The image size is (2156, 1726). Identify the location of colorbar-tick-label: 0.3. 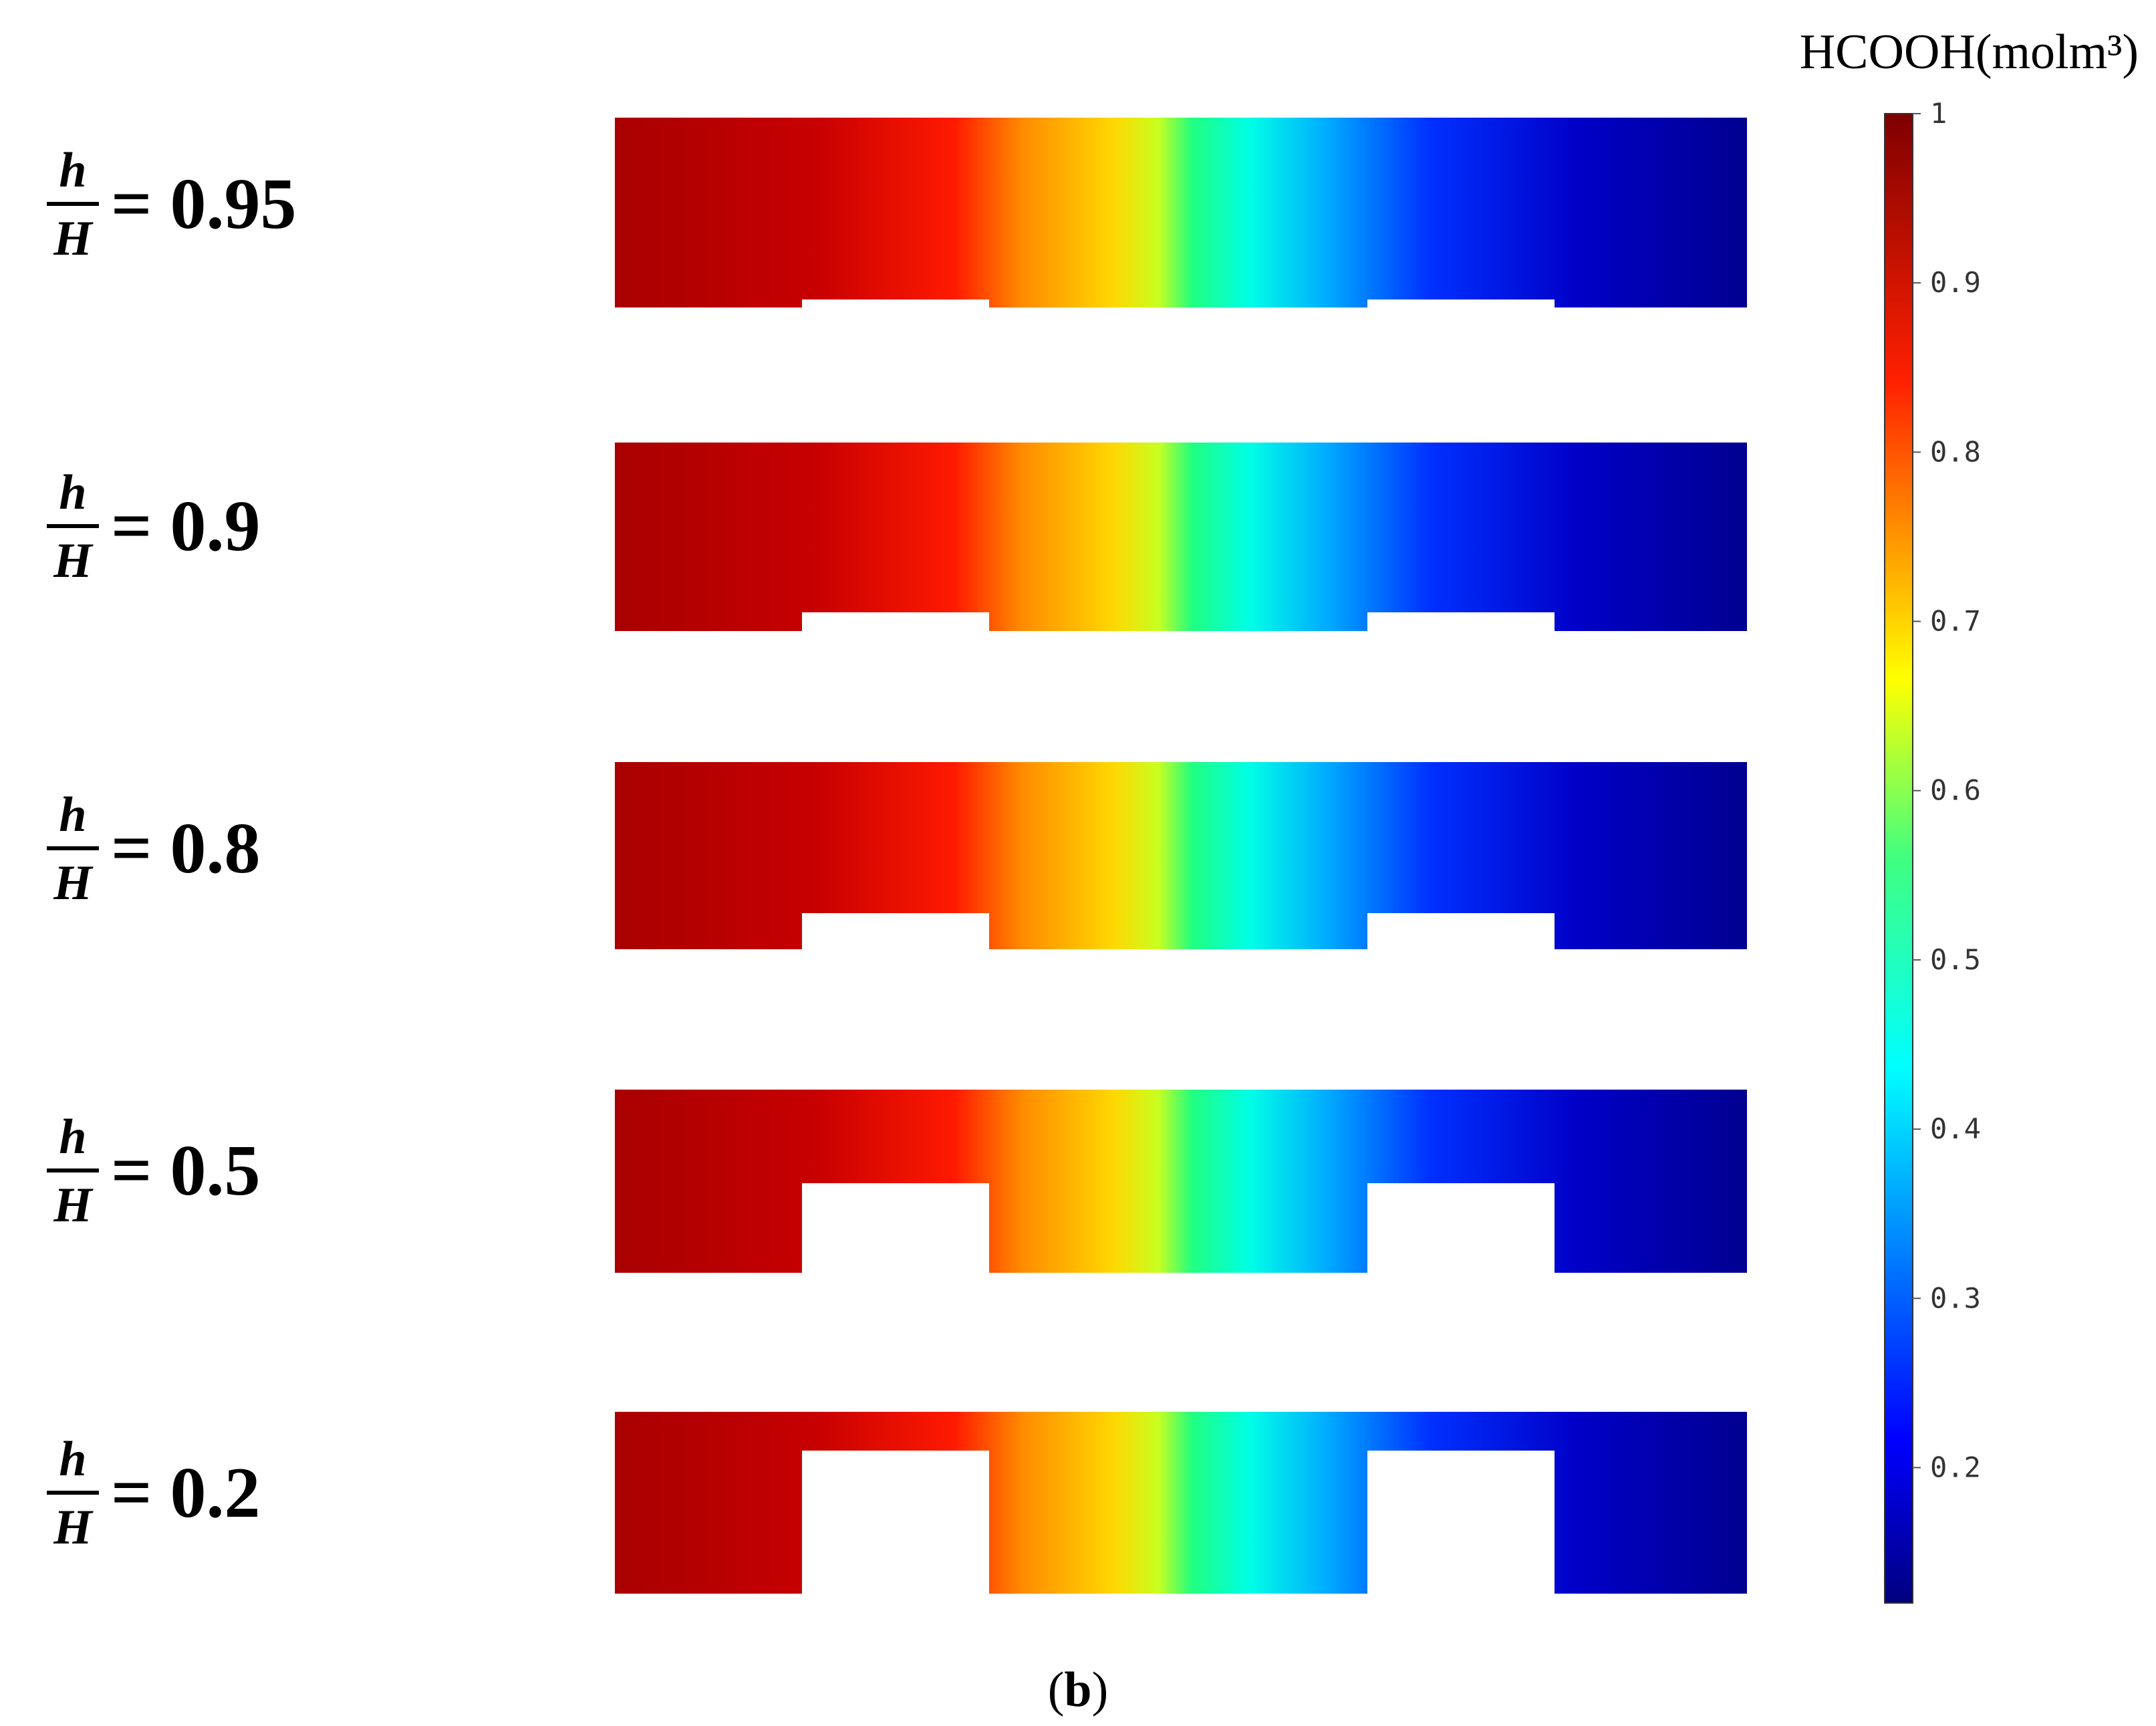
(1955, 1297).